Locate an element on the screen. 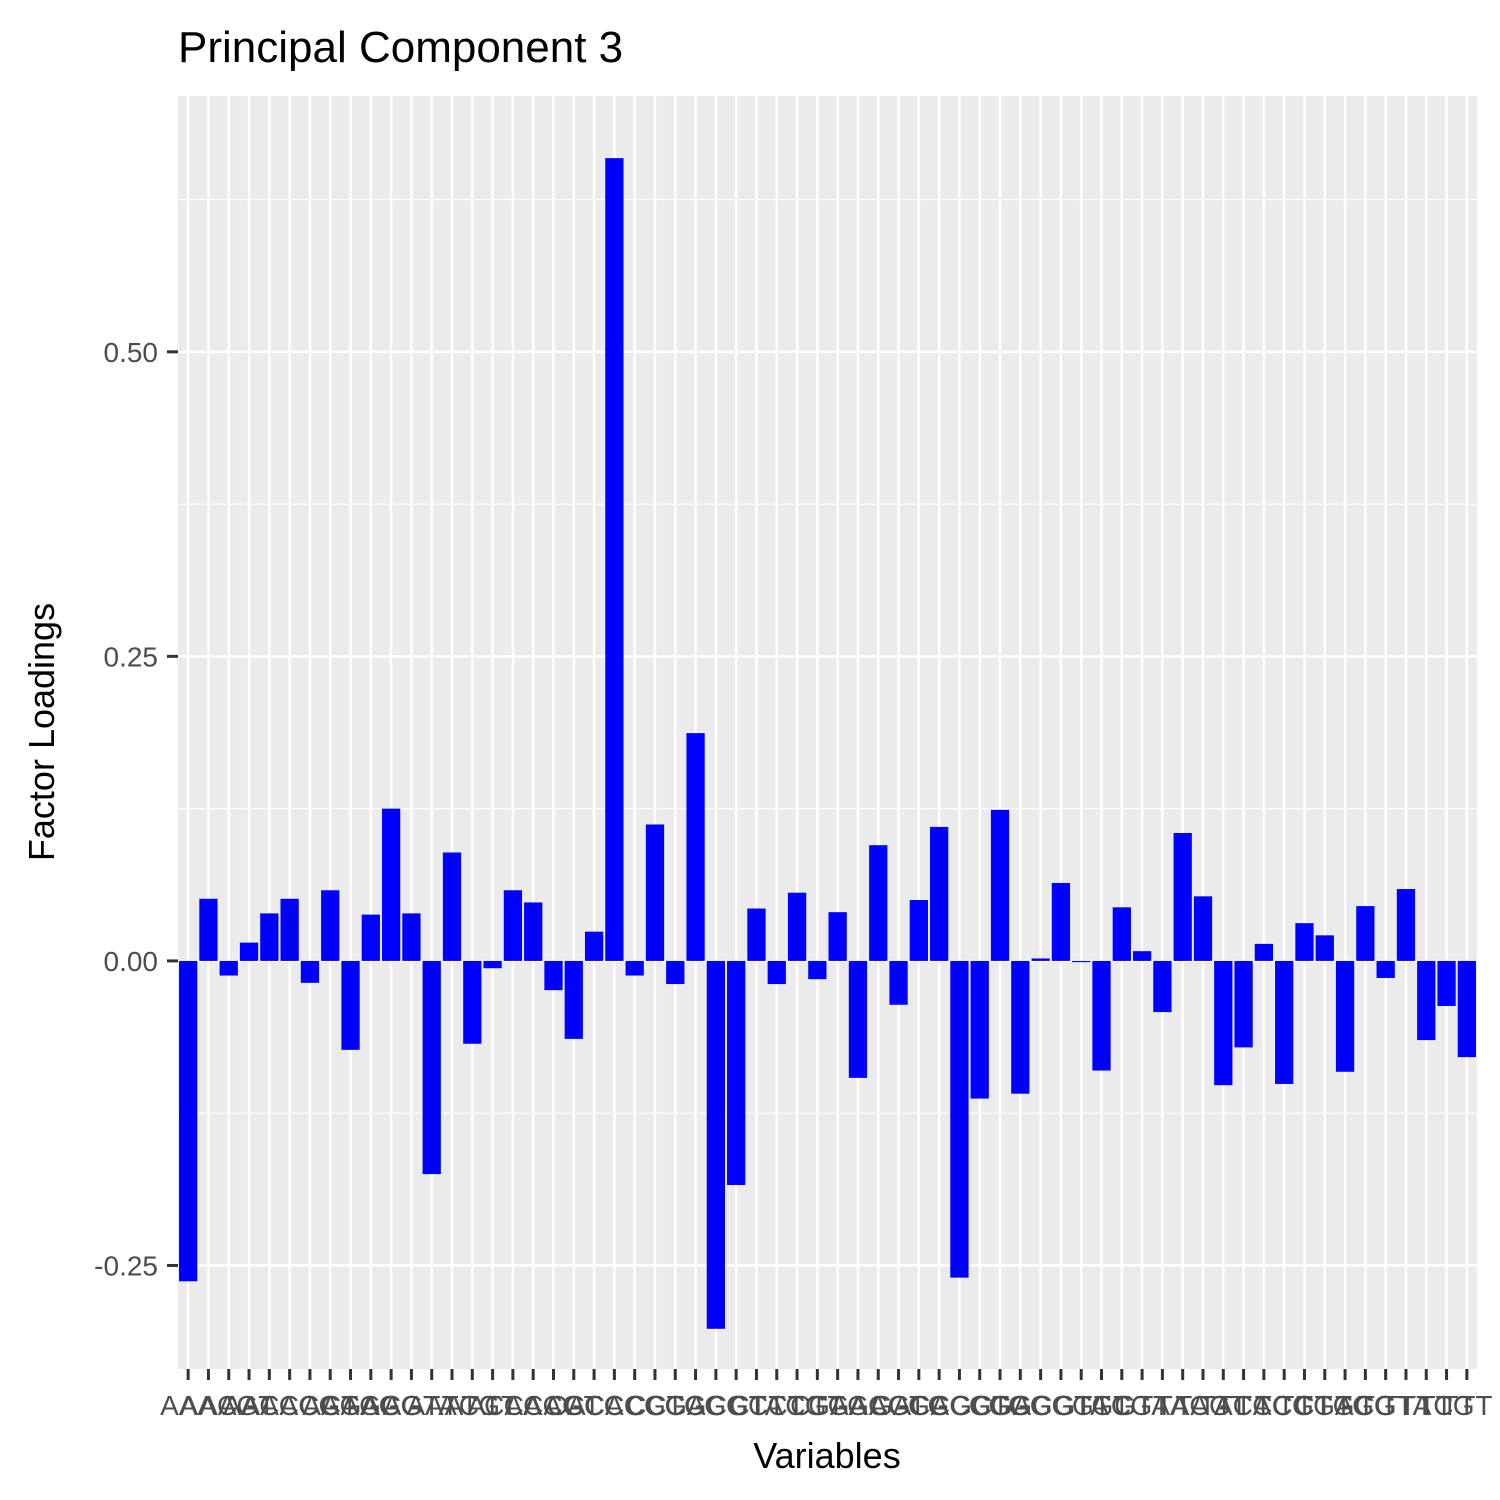 The height and width of the screenshot is (1500, 1500). x-tick-label-TGA: TGA is located at coordinates (1325, 1405).